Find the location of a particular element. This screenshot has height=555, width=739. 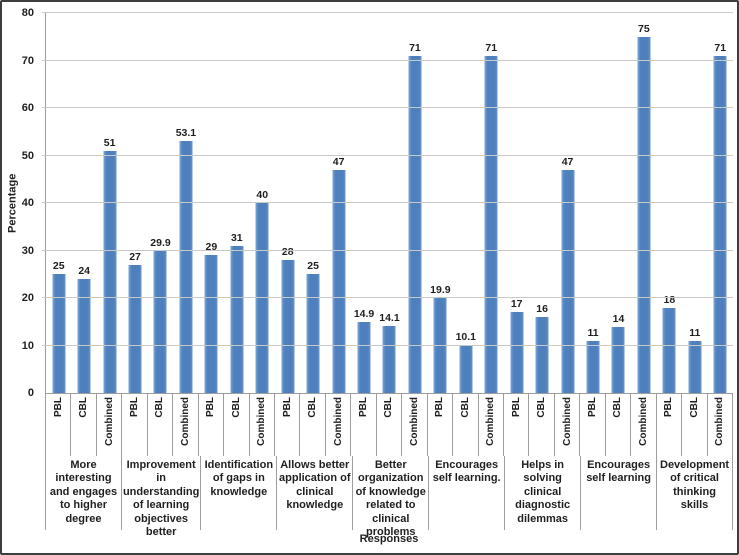

bar-cell: 18 is located at coordinates (669, 203).